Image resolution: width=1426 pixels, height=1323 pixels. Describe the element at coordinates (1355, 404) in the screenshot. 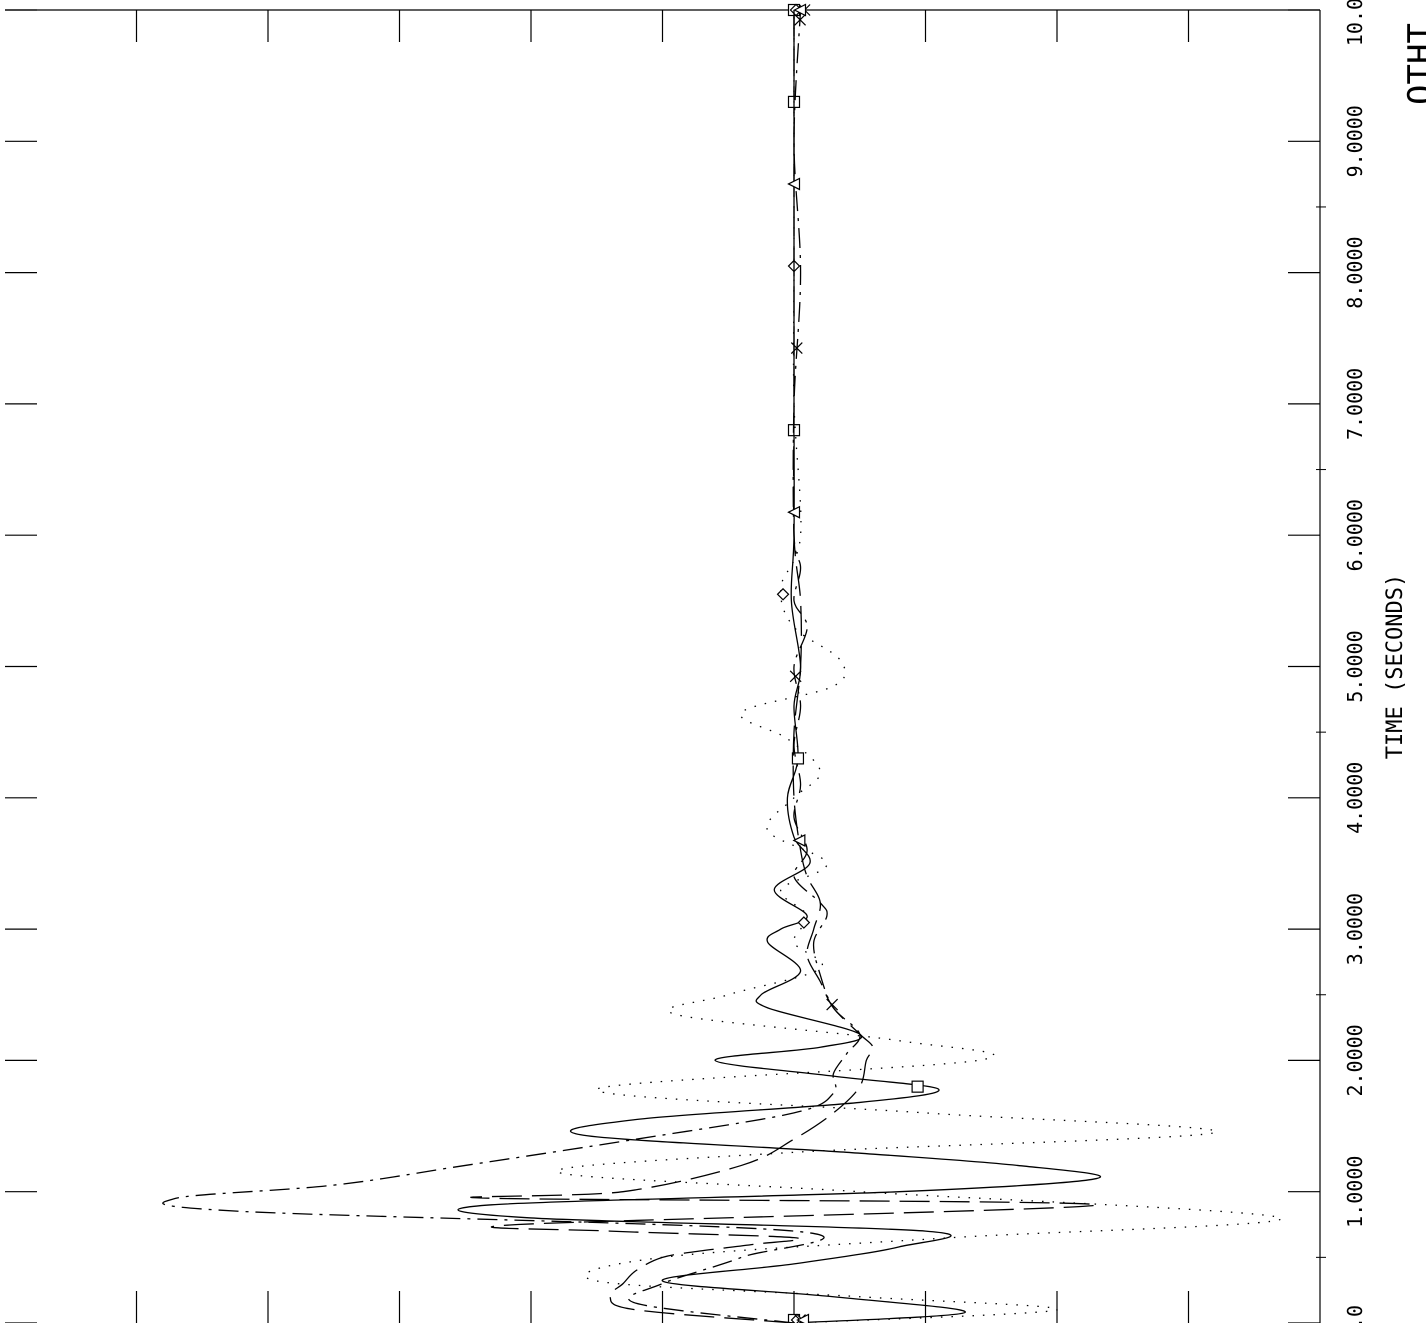

I see `x-tick-label: 7.0000` at that location.